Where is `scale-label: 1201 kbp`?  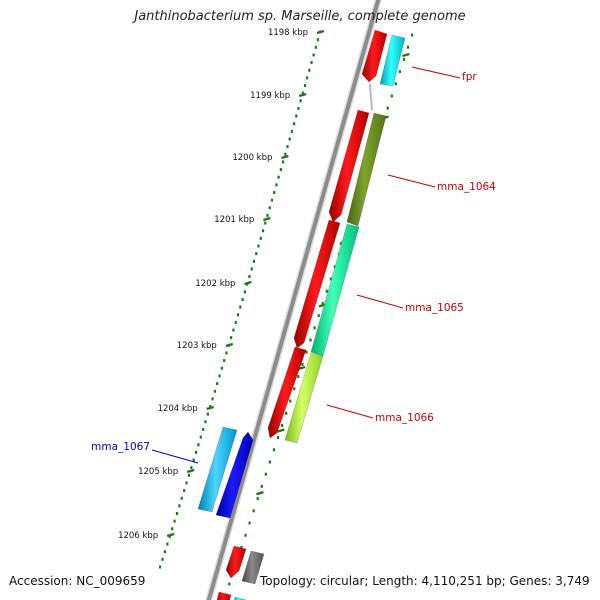 scale-label: 1201 kbp is located at coordinates (234, 220).